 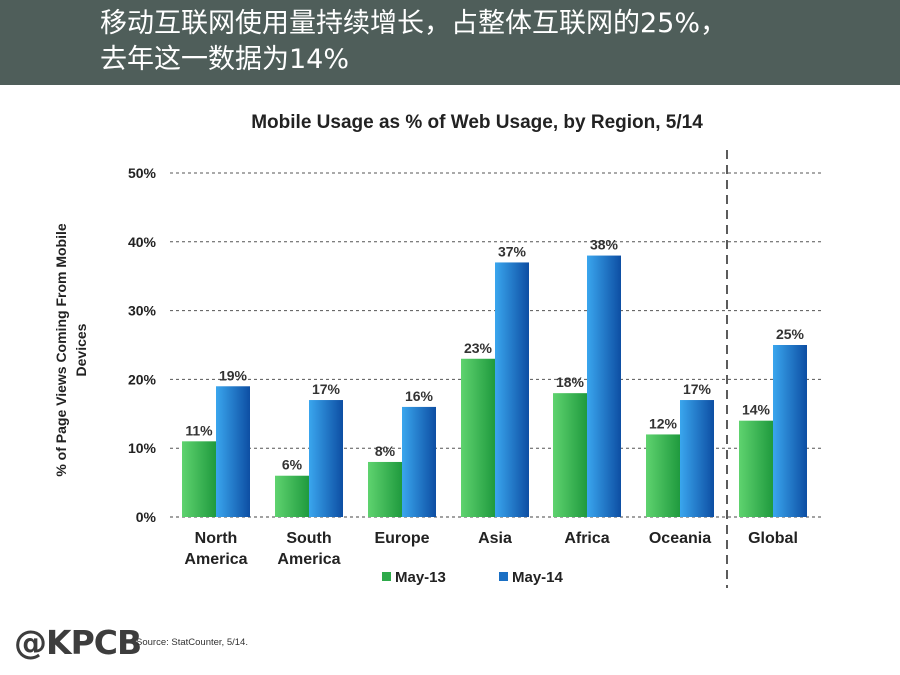 I want to click on x-tick-label: Africa, so click(x=586, y=538).